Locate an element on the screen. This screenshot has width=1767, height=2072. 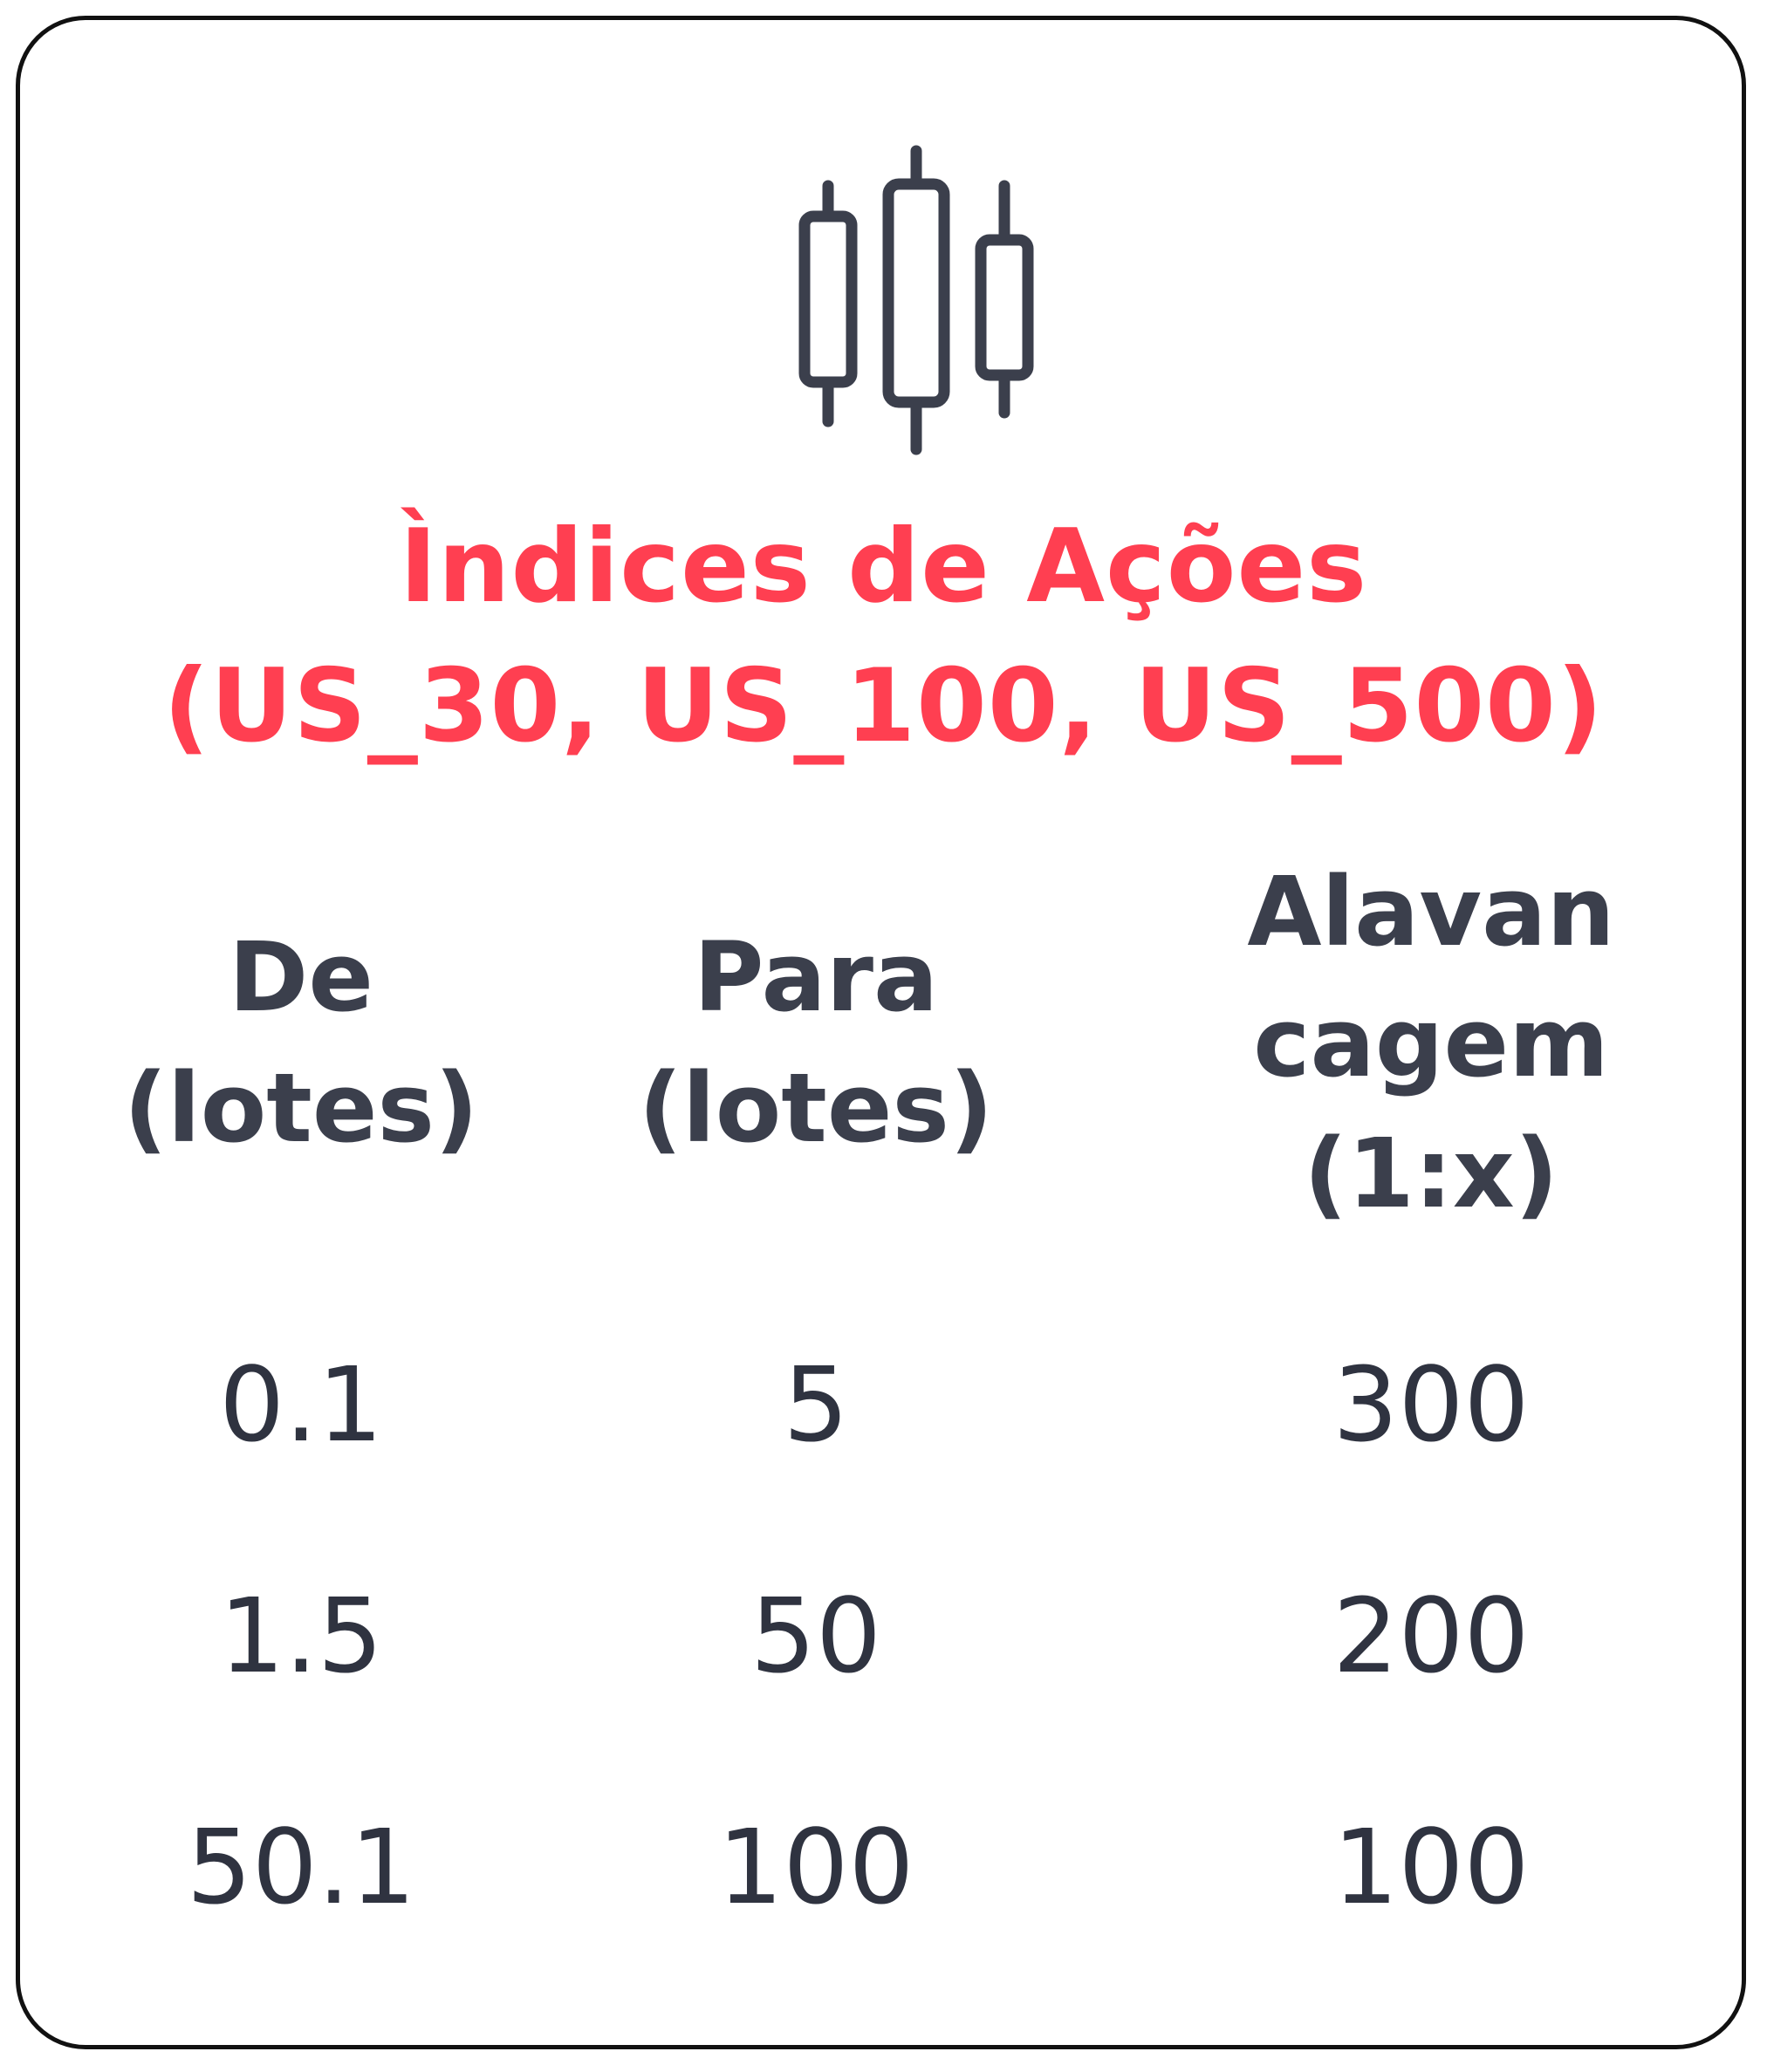
candlestick-chart-icon is located at coordinates (916, 301).